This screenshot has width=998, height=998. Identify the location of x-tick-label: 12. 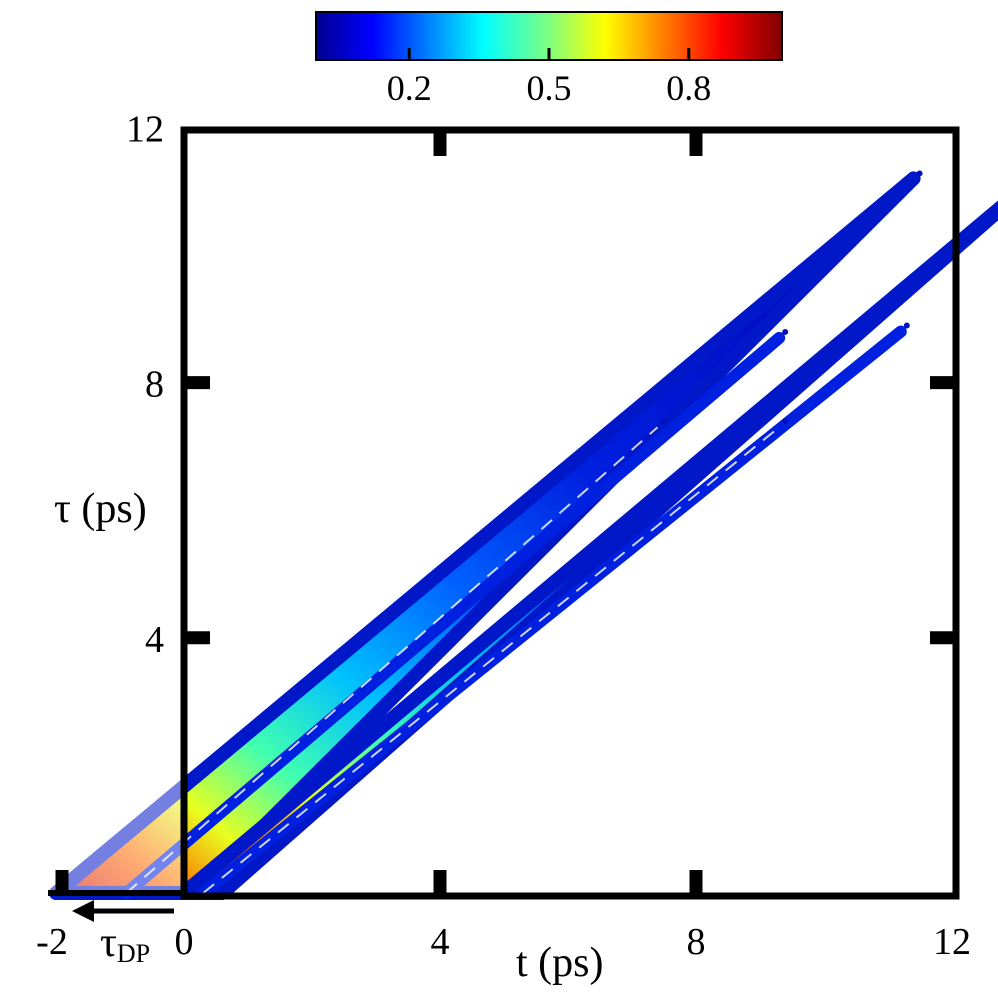
(952, 942).